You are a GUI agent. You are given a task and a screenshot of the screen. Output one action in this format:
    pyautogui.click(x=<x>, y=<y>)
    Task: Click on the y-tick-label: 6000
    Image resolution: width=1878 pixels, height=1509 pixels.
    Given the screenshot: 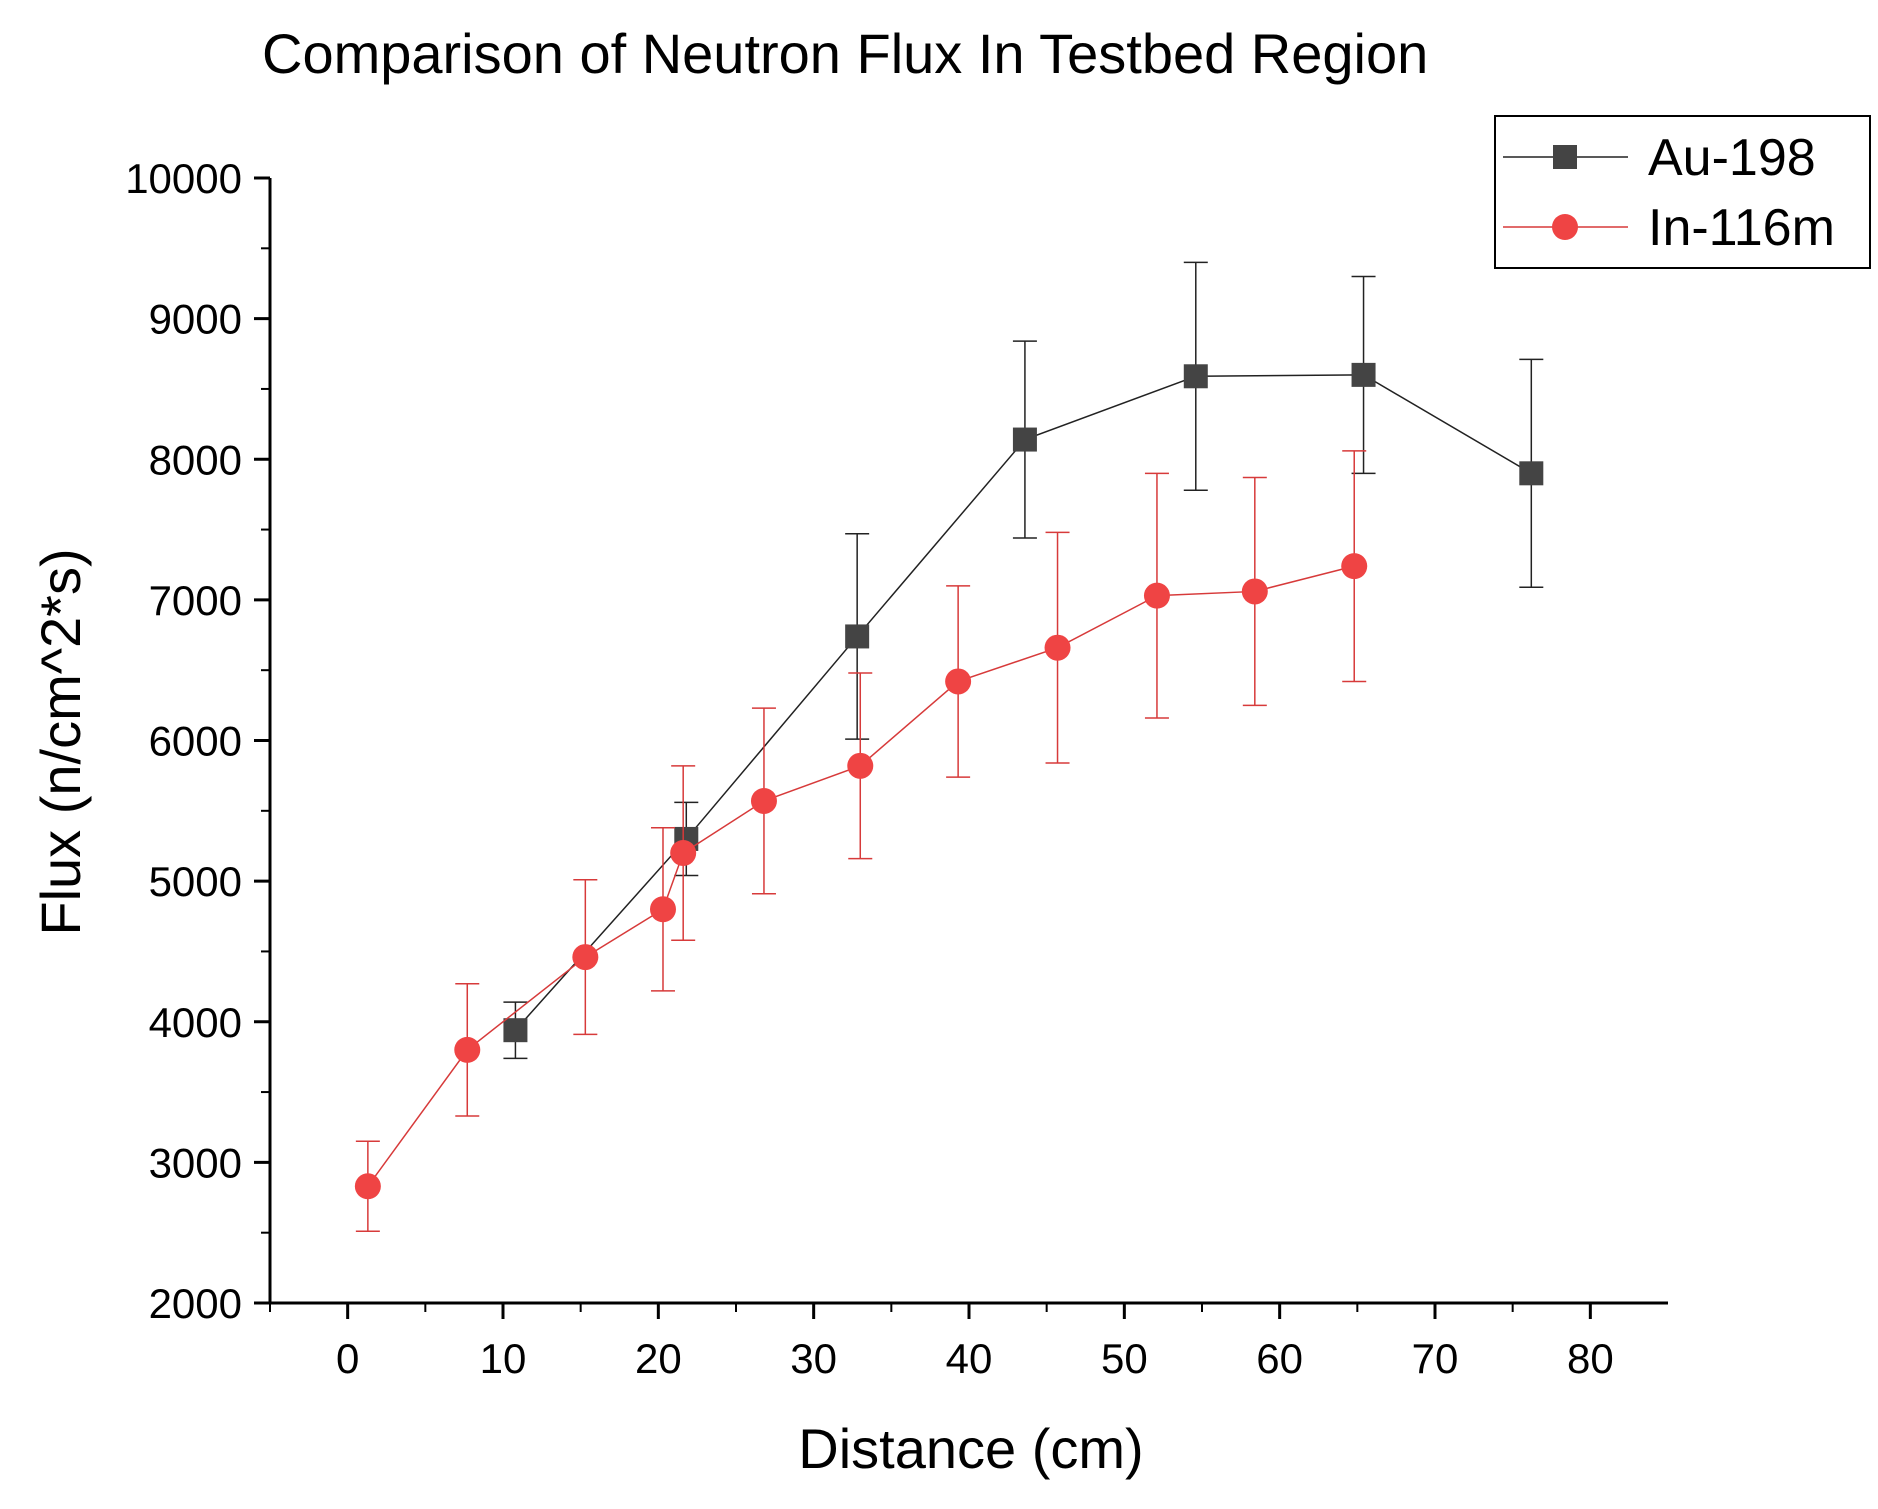 What is the action you would take?
    pyautogui.click(x=195, y=741)
    